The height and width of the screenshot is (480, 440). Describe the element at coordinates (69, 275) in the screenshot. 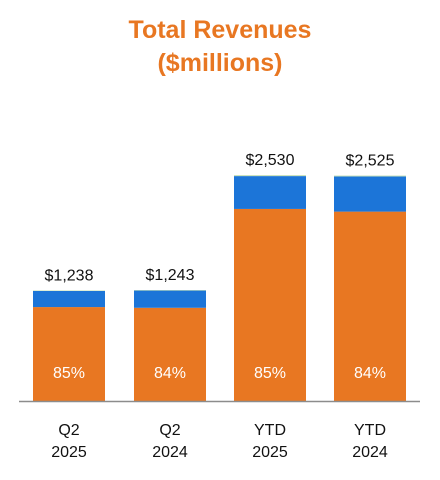

I see `total-label: $1,238` at that location.